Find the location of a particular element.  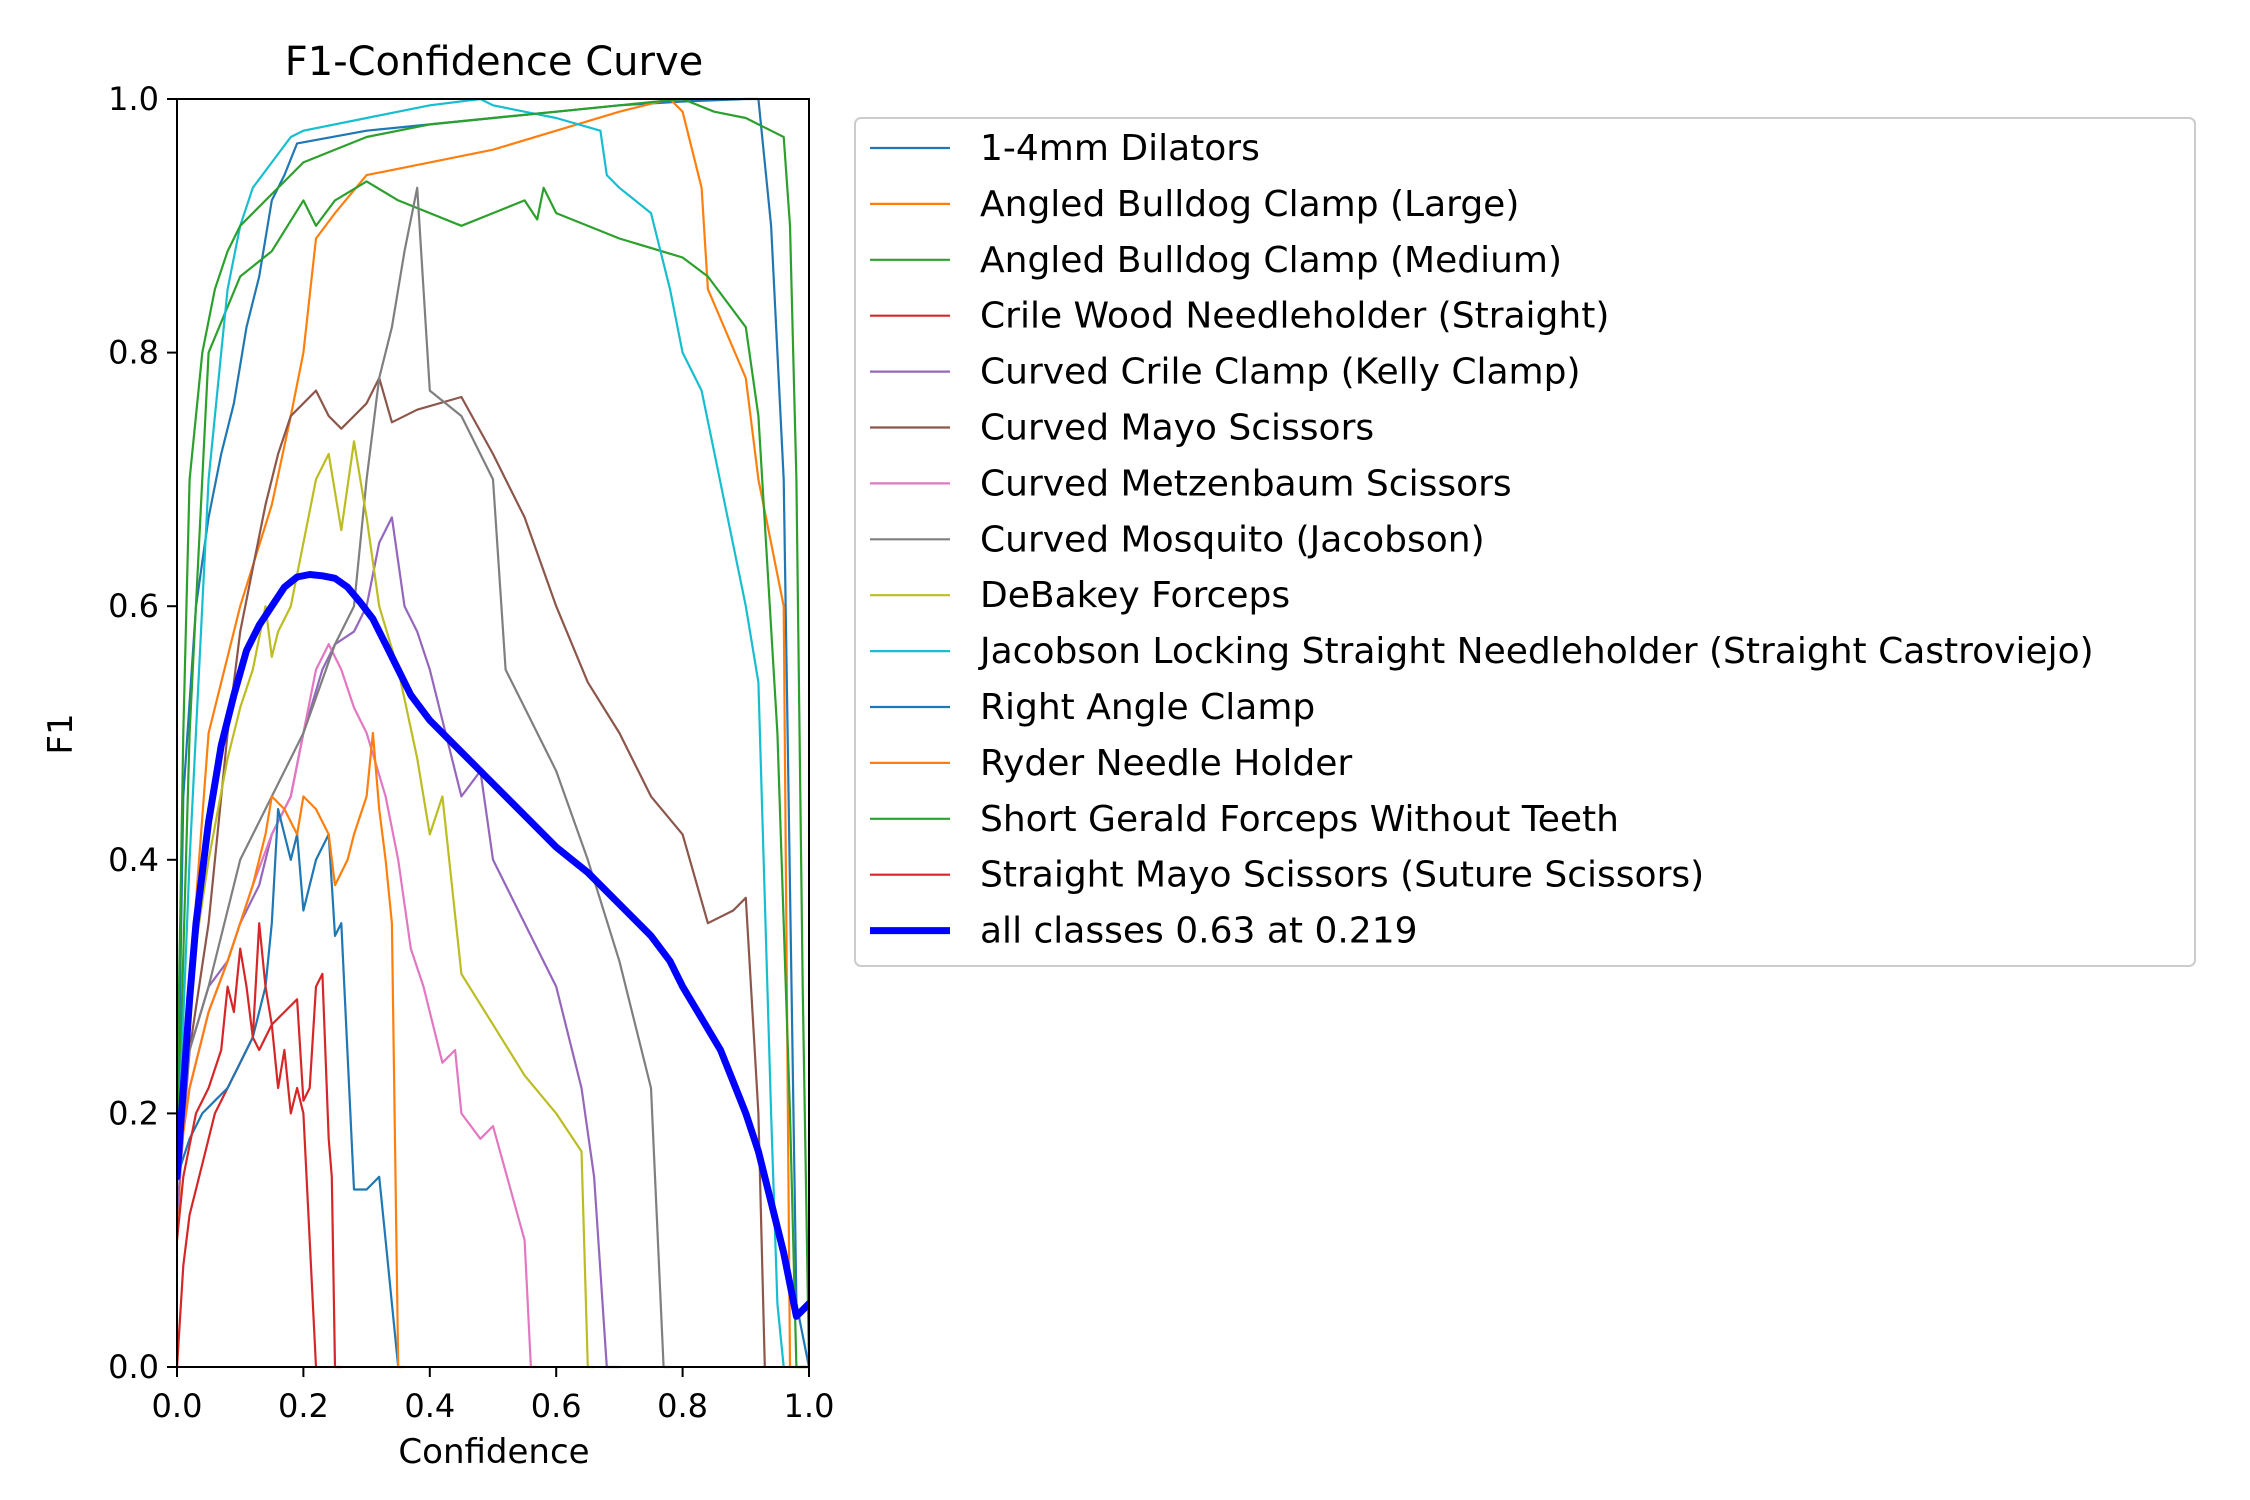

legend-label: Curved Crile Clamp (Kelly Clamp) is located at coordinates (1280, 372).